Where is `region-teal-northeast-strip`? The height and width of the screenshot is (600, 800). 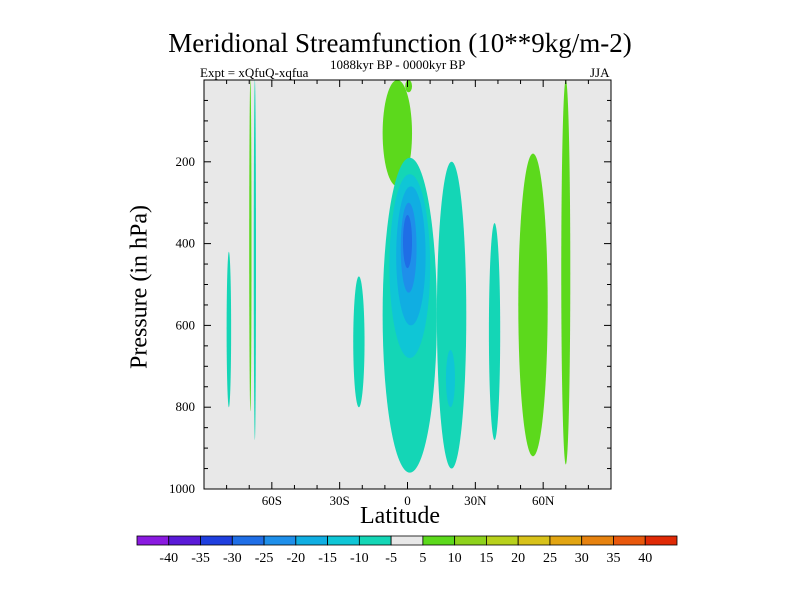
region-teal-northeast-strip is located at coordinates (494, 331).